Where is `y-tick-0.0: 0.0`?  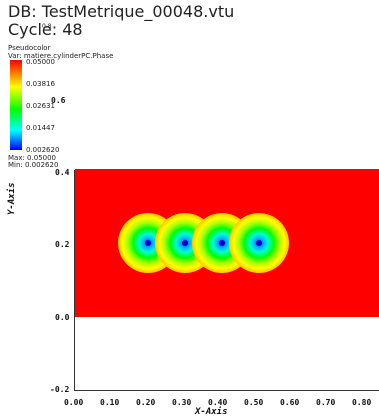 y-tick-0.0: 0.0 is located at coordinates (62, 317).